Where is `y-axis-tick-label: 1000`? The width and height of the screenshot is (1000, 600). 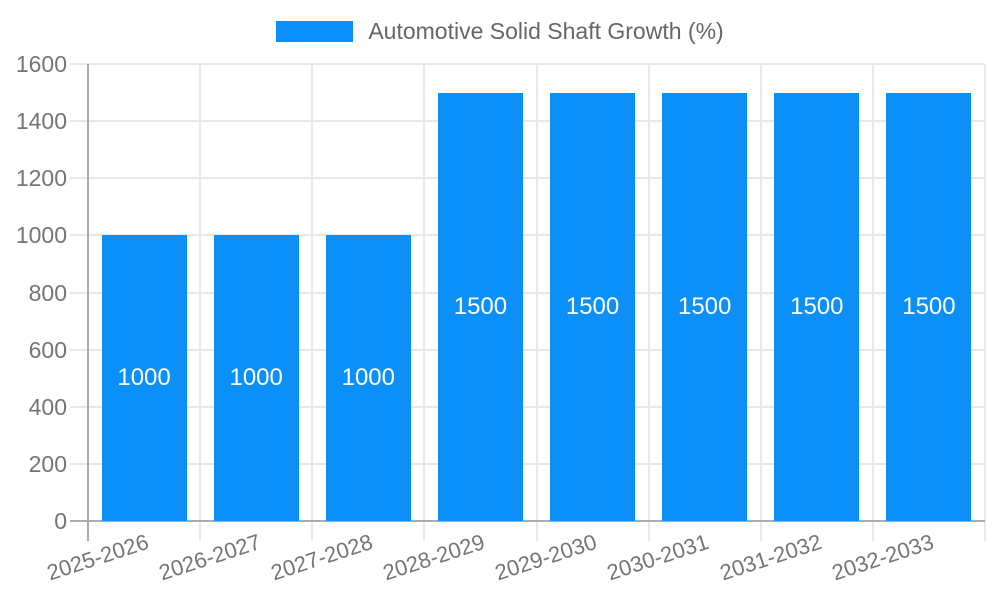
y-axis-tick-label: 1000 is located at coordinates (41, 235).